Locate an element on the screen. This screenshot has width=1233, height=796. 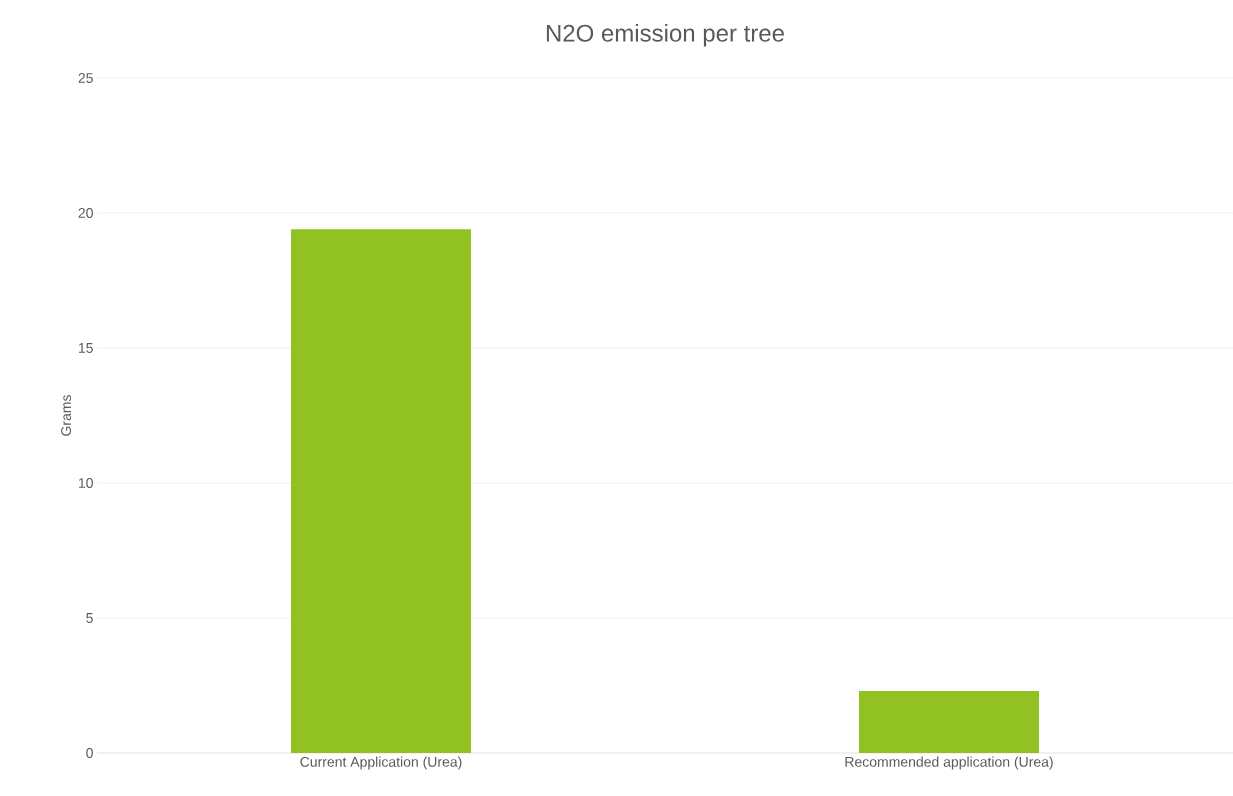
x-tick-label: Recommended application (Urea) is located at coordinates (949, 763).